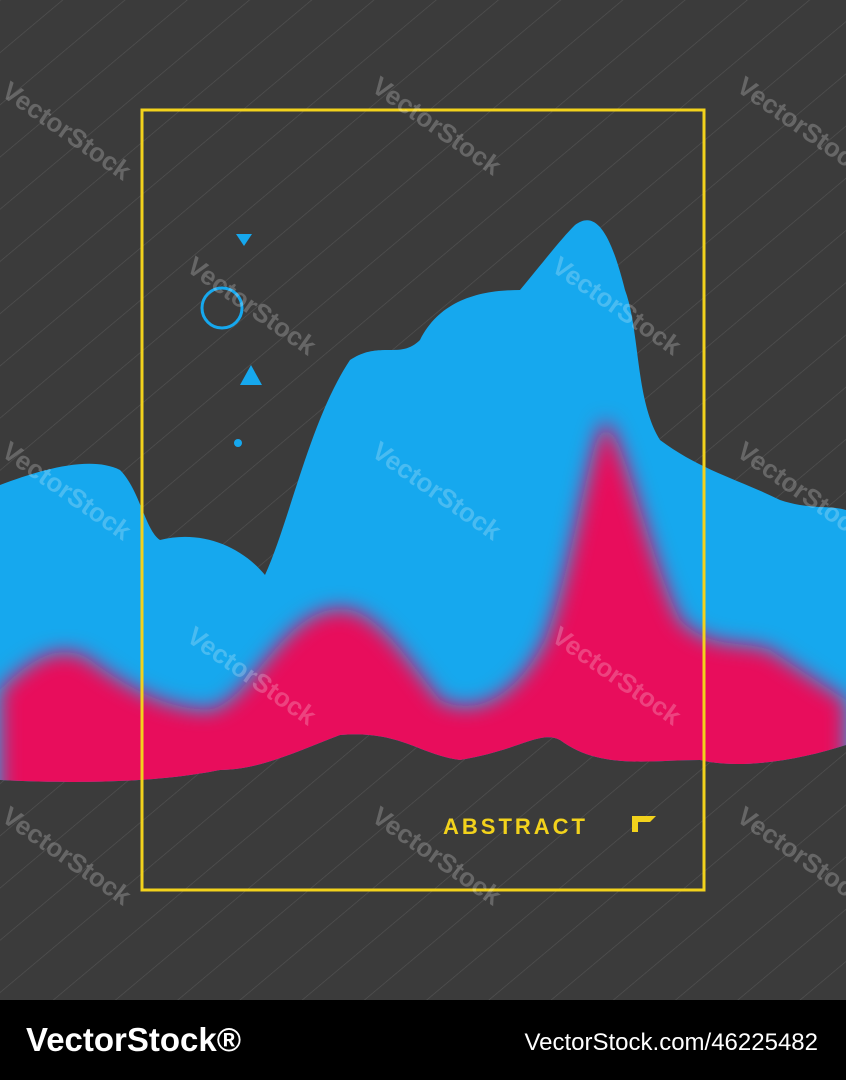 The image size is (846, 1080). I want to click on triangle-up, so click(251, 375).